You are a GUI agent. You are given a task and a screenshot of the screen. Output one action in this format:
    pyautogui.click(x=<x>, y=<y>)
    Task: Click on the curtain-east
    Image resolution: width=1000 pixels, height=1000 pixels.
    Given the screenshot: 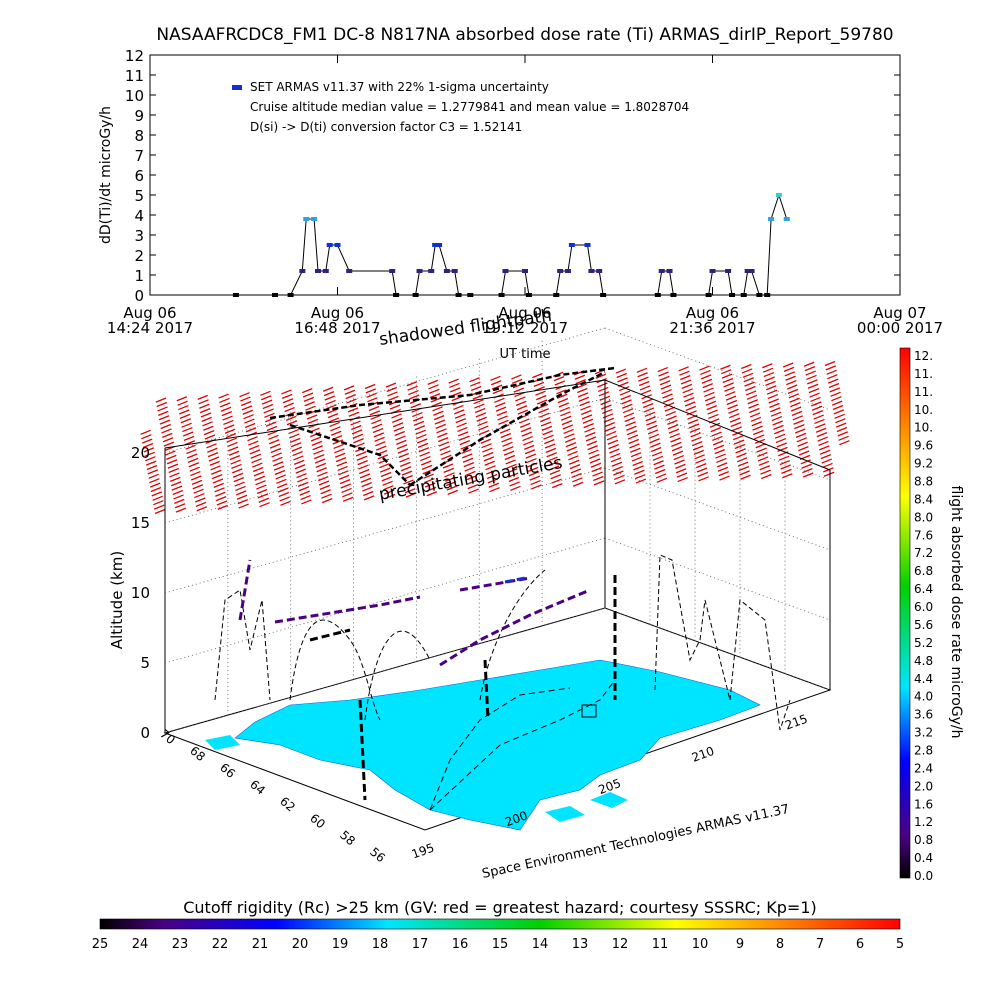 What is the action you would take?
    pyautogui.click(x=692, y=627)
    